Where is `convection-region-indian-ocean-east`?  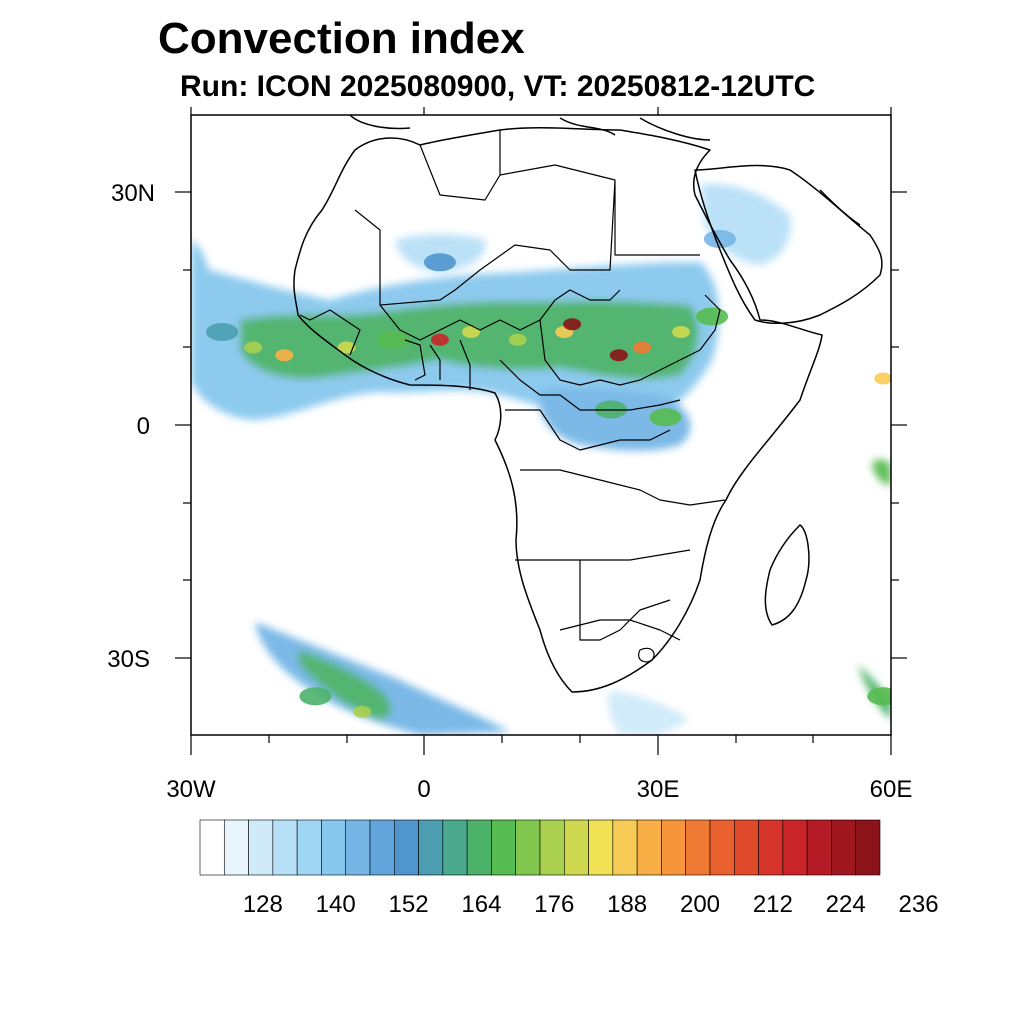 convection-region-indian-ocean-east is located at coordinates (881, 472).